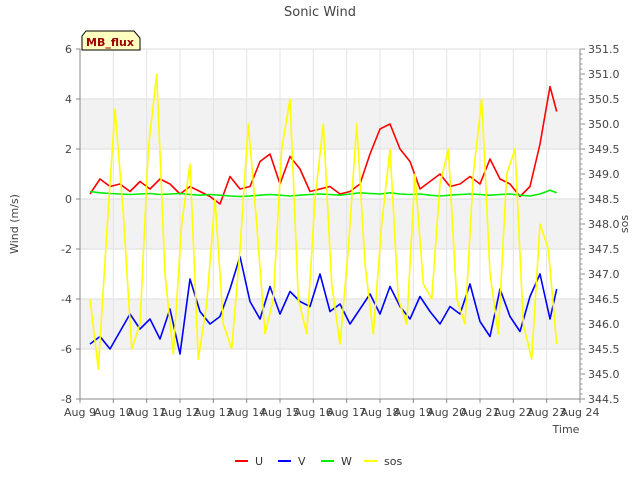 The height and width of the screenshot is (484, 640). Describe the element at coordinates (68, 199) in the screenshot. I see `y-tick-label: 0` at that location.